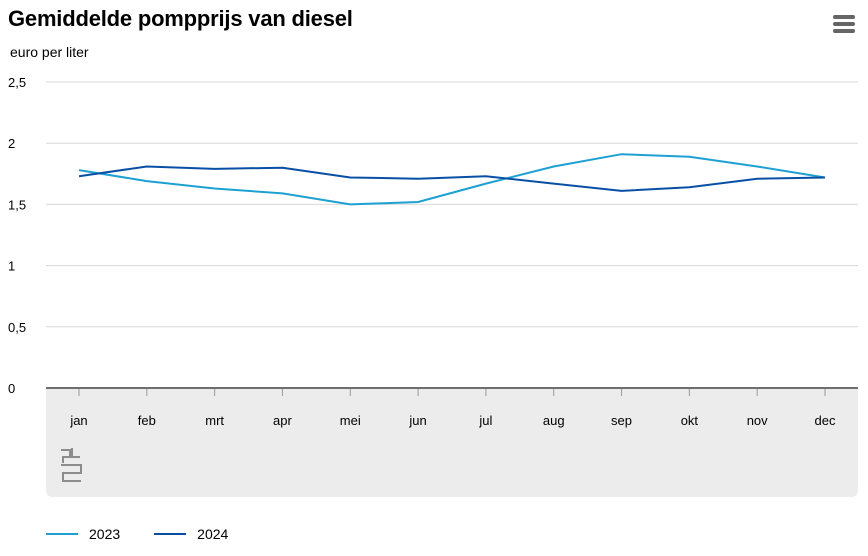  I want to click on legend-swatch-2023, so click(62, 534).